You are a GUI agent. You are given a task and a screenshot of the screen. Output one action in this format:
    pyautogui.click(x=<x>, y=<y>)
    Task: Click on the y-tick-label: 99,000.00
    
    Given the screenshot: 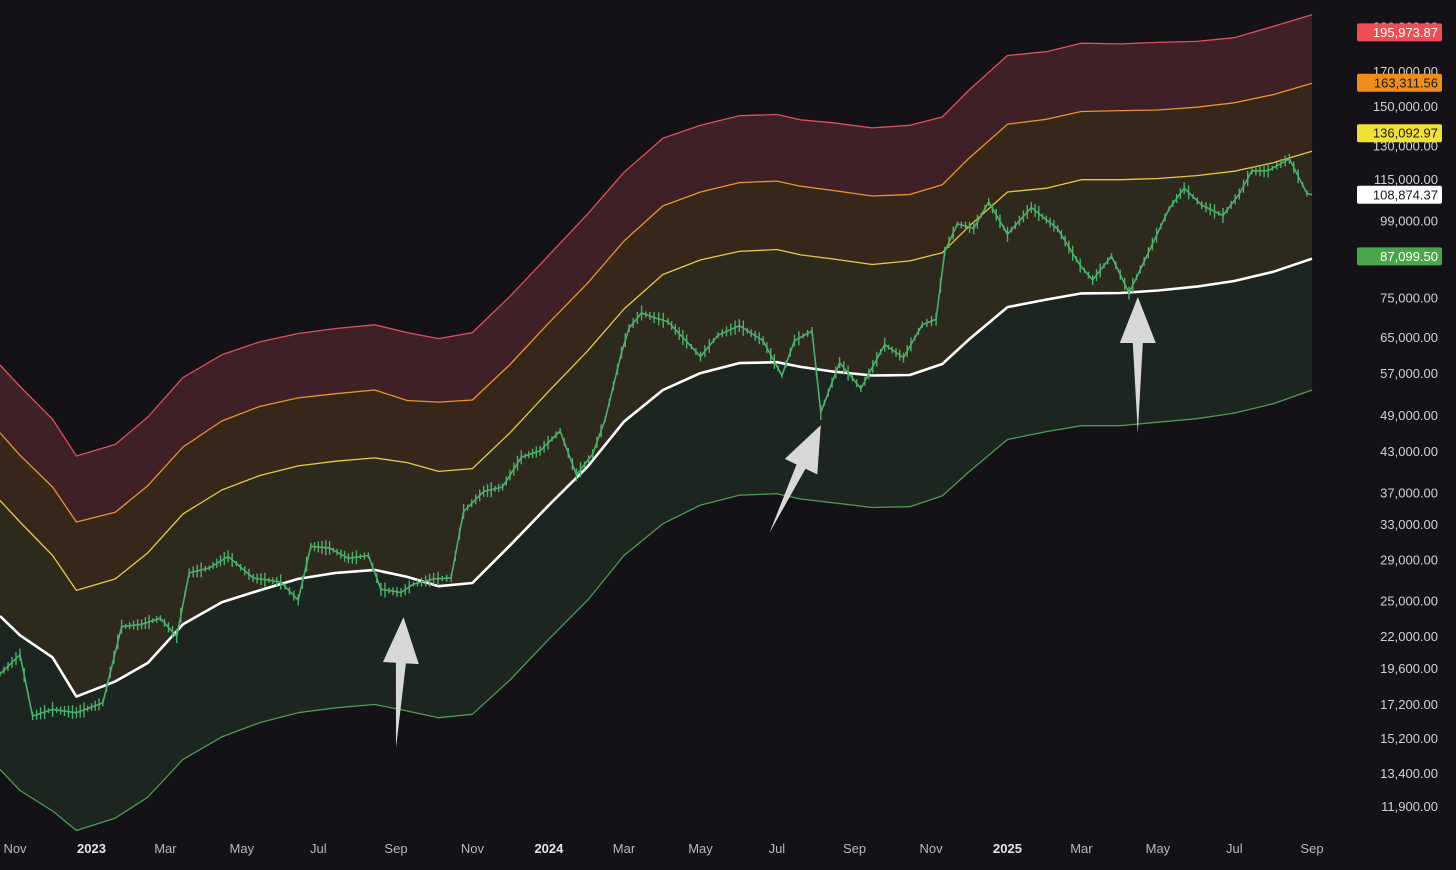 What is the action you would take?
    pyautogui.click(x=1409, y=221)
    